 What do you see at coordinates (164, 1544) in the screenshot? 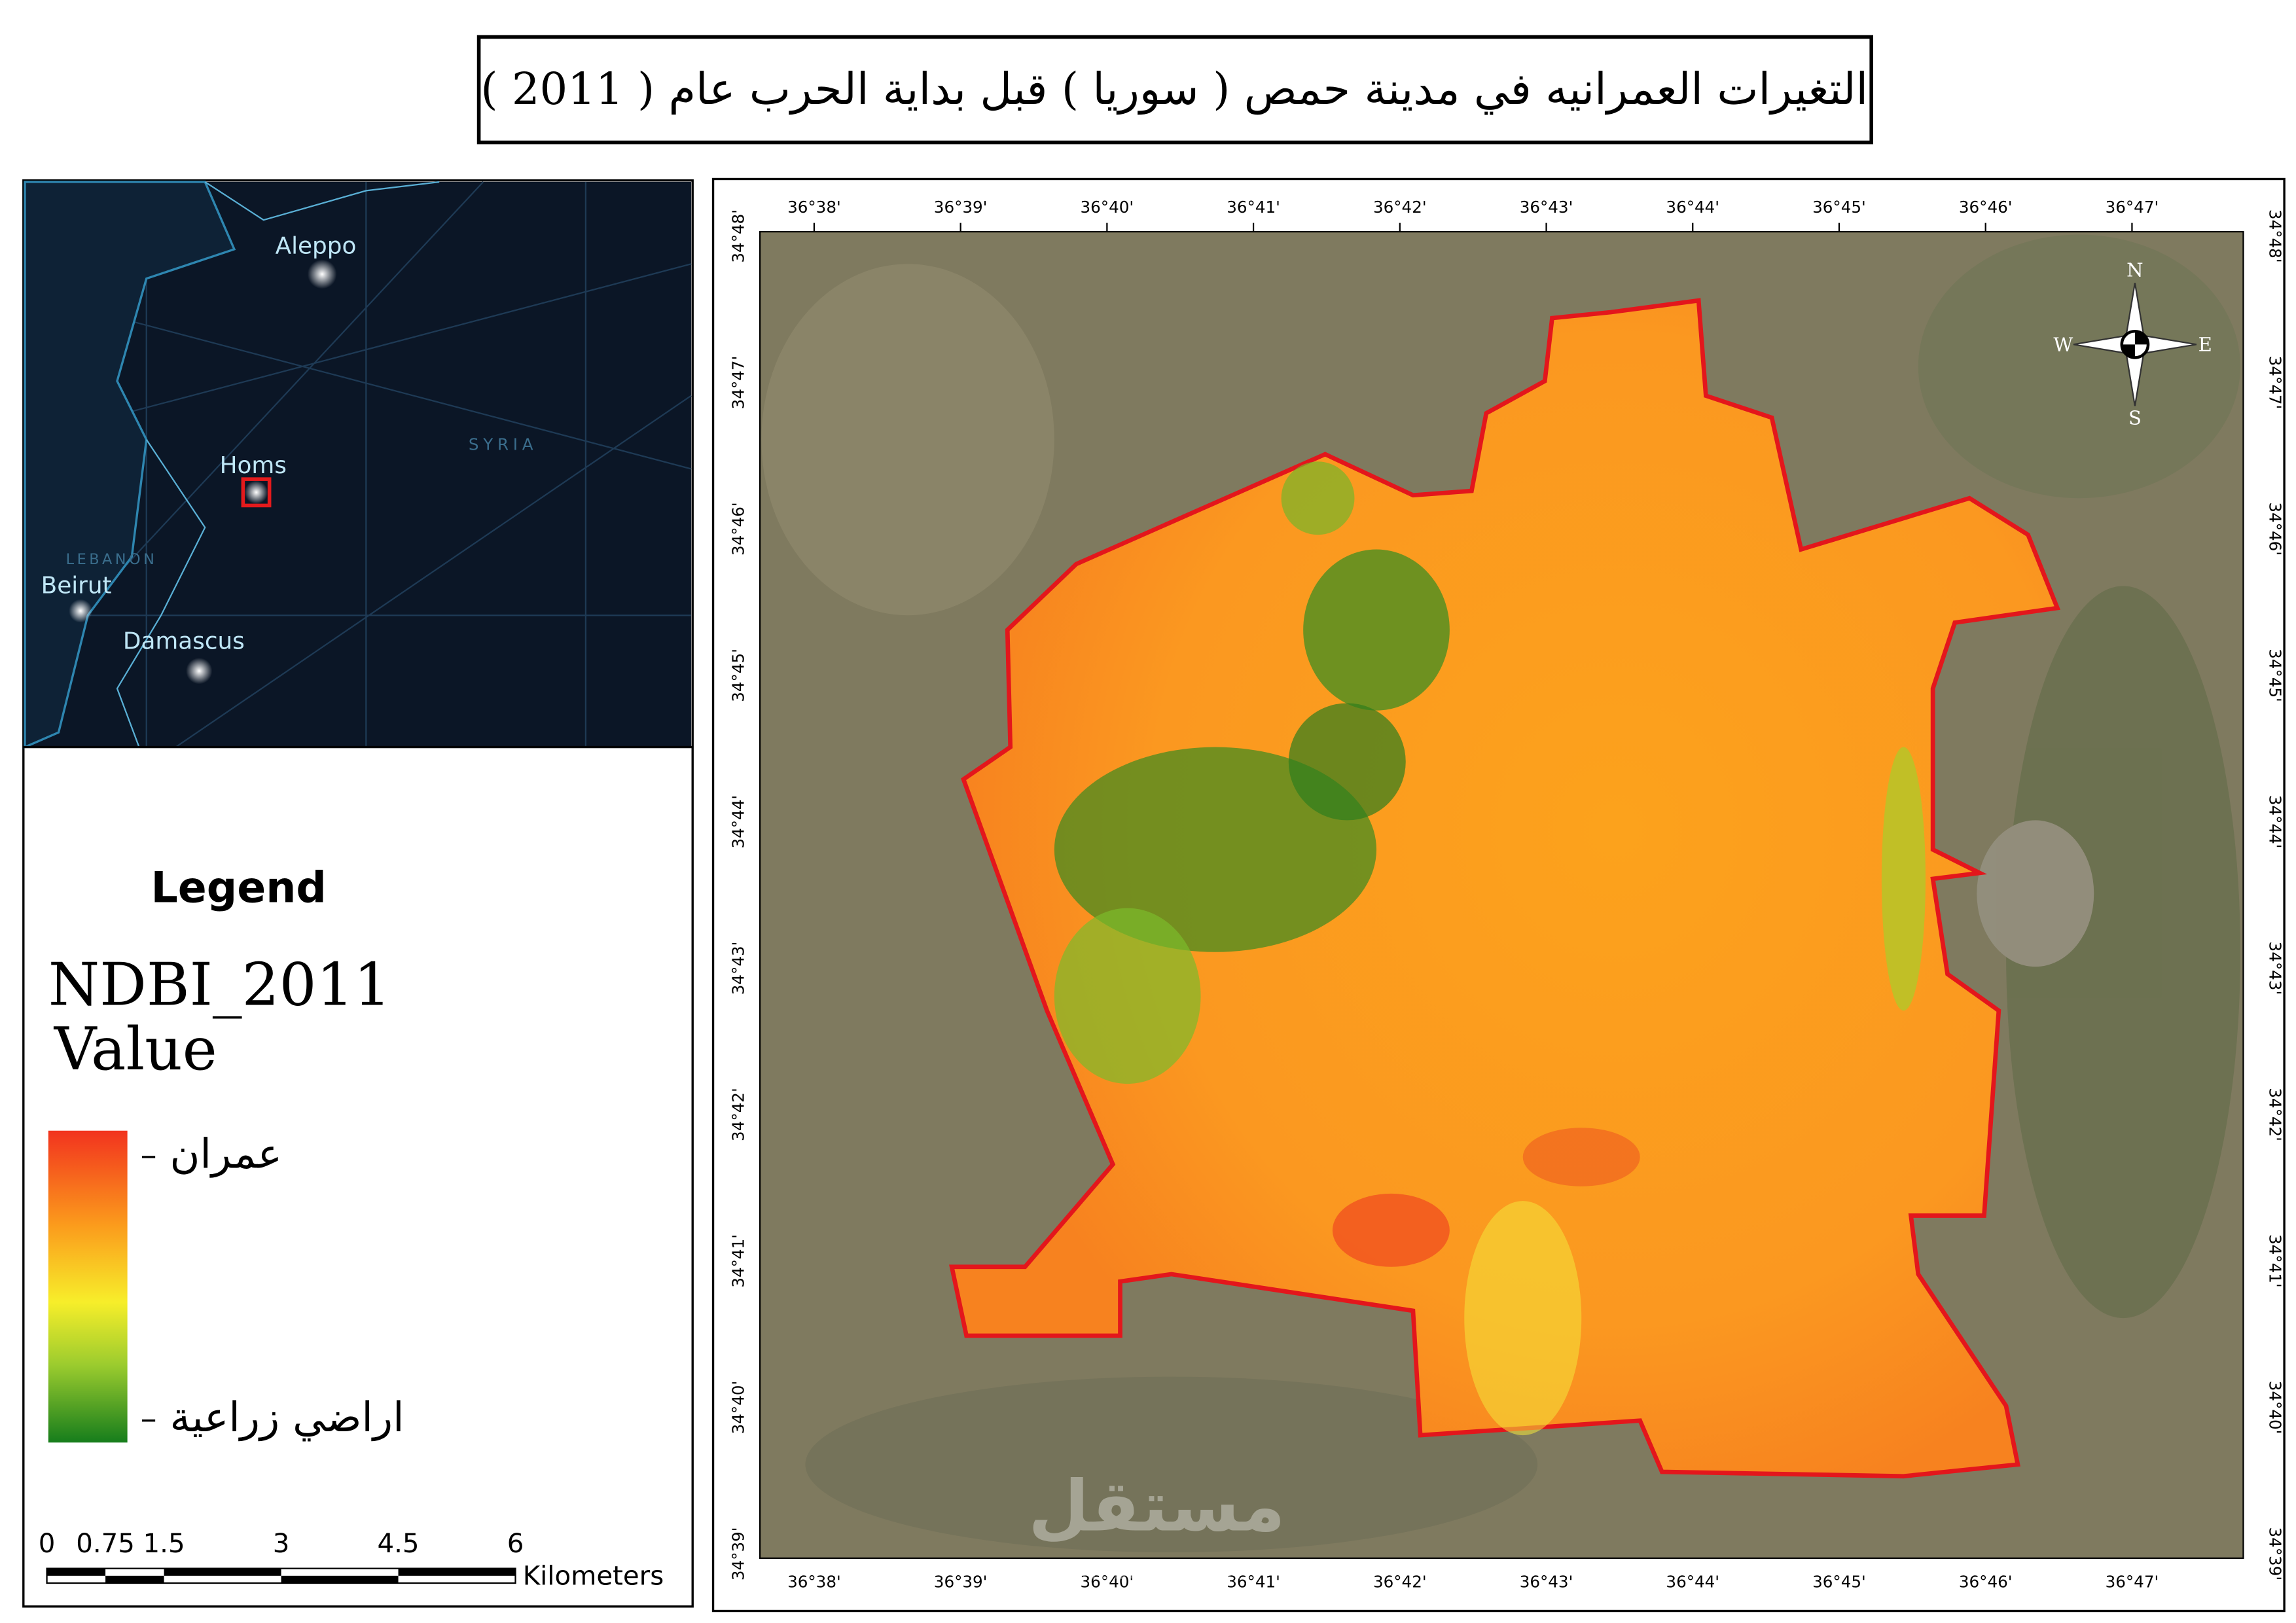
I see `scale-label: 1.5` at bounding box center [164, 1544].